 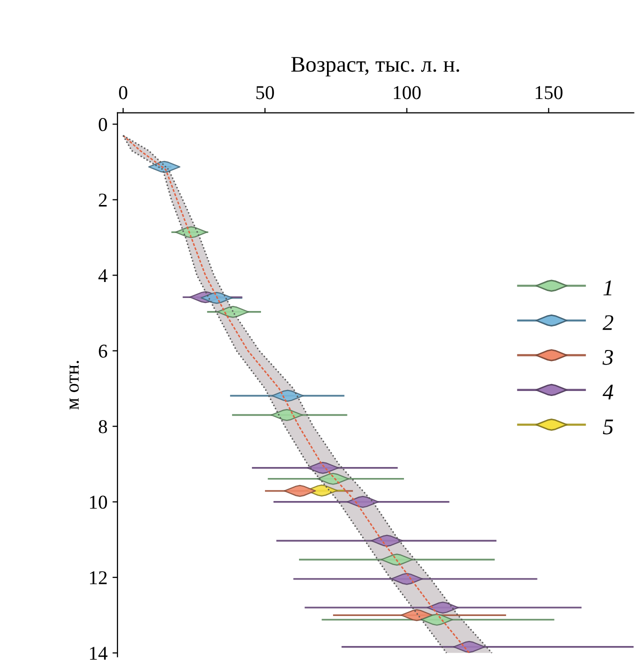 What do you see at coordinates (607, 288) in the screenshot?
I see `legend-label: 1` at bounding box center [607, 288].